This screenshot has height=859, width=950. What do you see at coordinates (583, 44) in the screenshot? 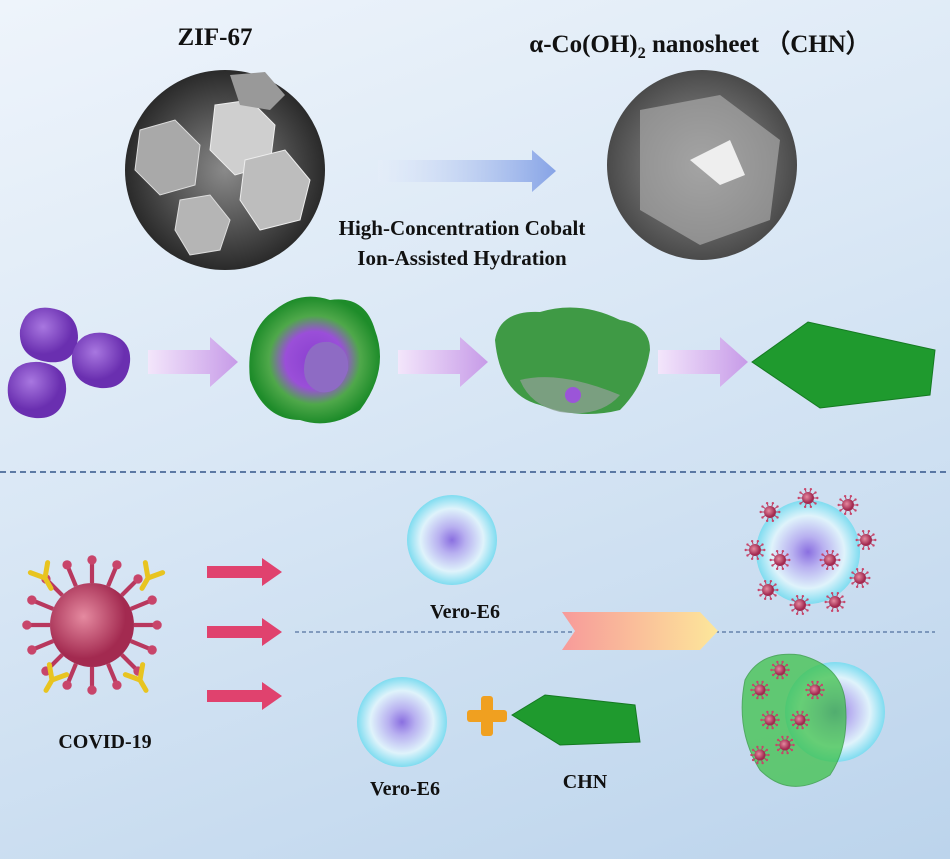
I see `chn-title-prefix: α-Co(OH)` at bounding box center [583, 44].